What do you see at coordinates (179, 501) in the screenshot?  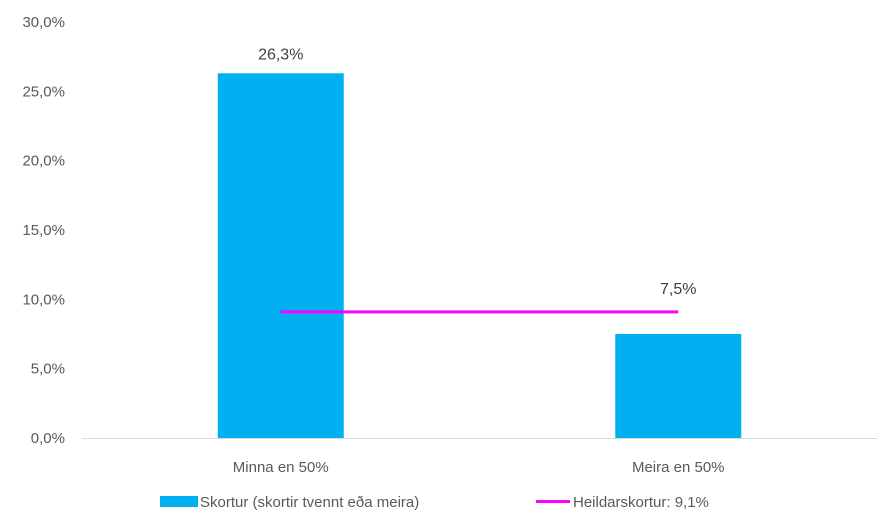 I see `legend-swatch-bar` at bounding box center [179, 501].